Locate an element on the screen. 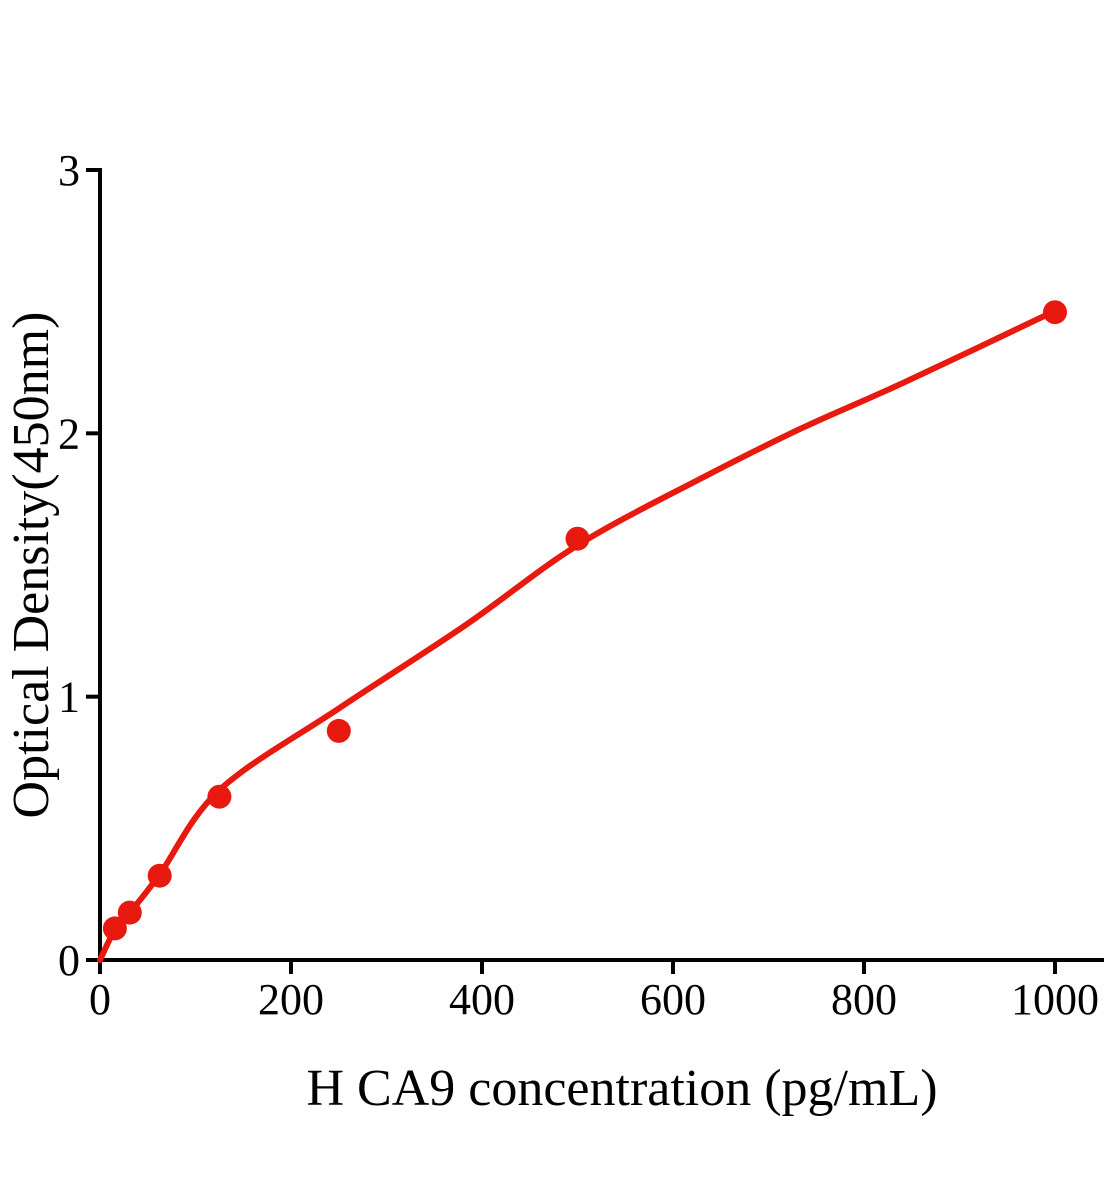 The width and height of the screenshot is (1104, 1200). y-tick-label: 1 is located at coordinates (69, 697).